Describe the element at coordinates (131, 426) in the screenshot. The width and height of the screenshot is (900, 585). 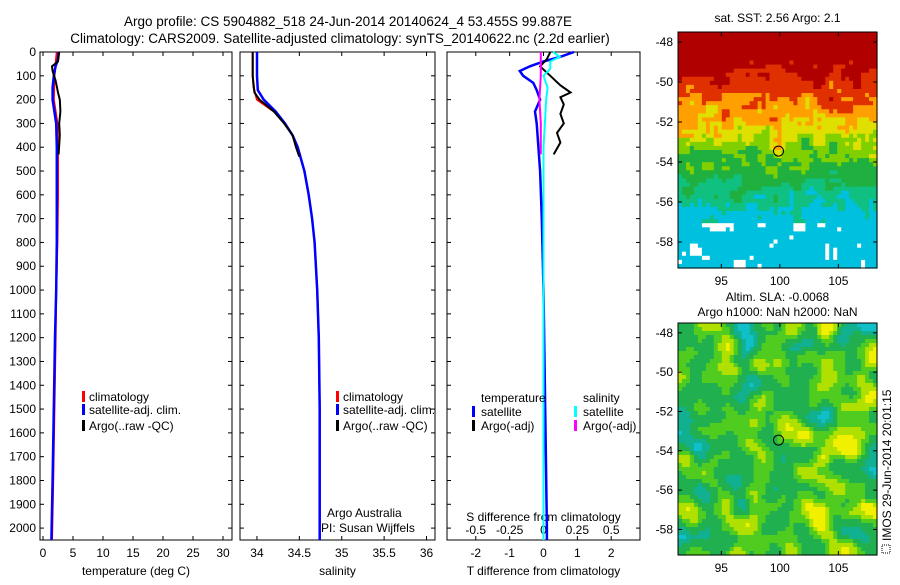
I see `legend-entry: Argo(..raw -QC)` at that location.